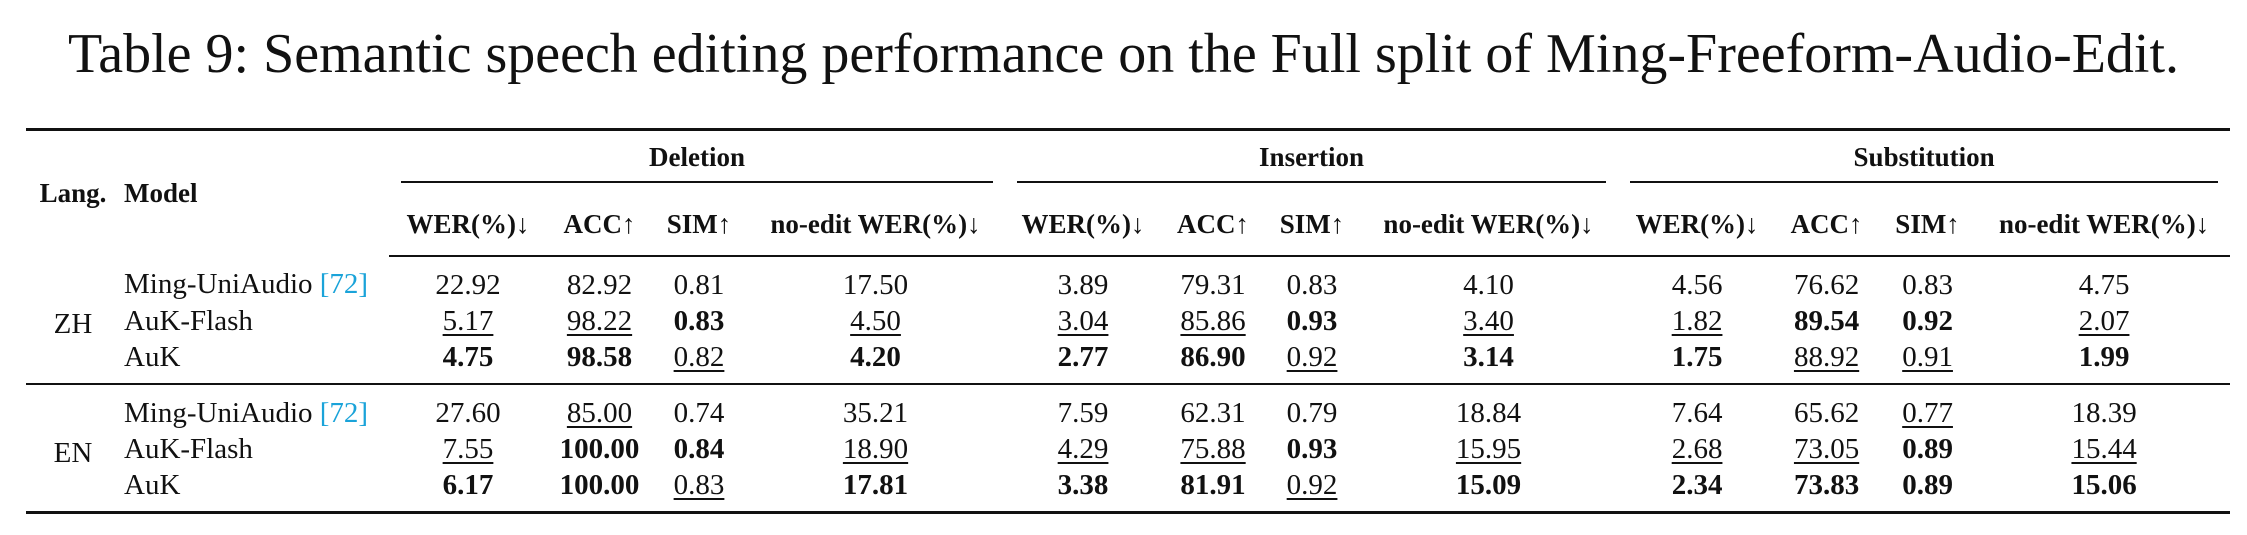  I want to click on value: 3.40, so click(1488, 320).